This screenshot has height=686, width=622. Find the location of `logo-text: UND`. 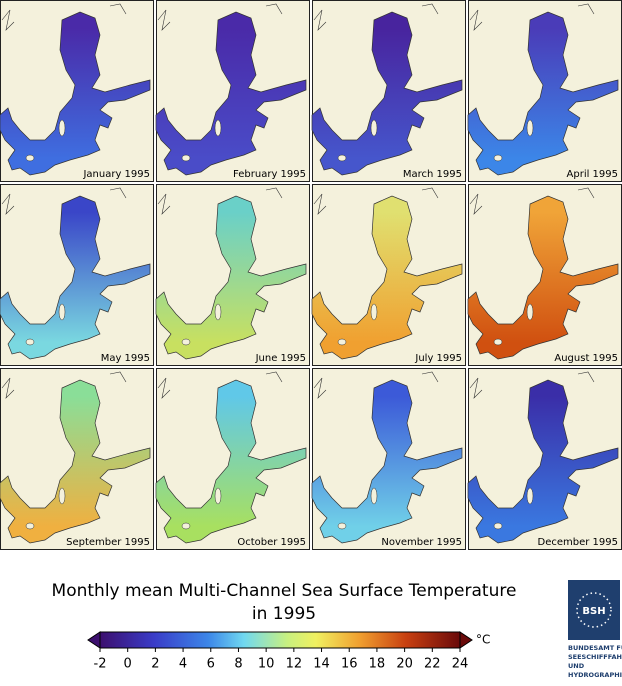

logo-text: UND is located at coordinates (576, 666).